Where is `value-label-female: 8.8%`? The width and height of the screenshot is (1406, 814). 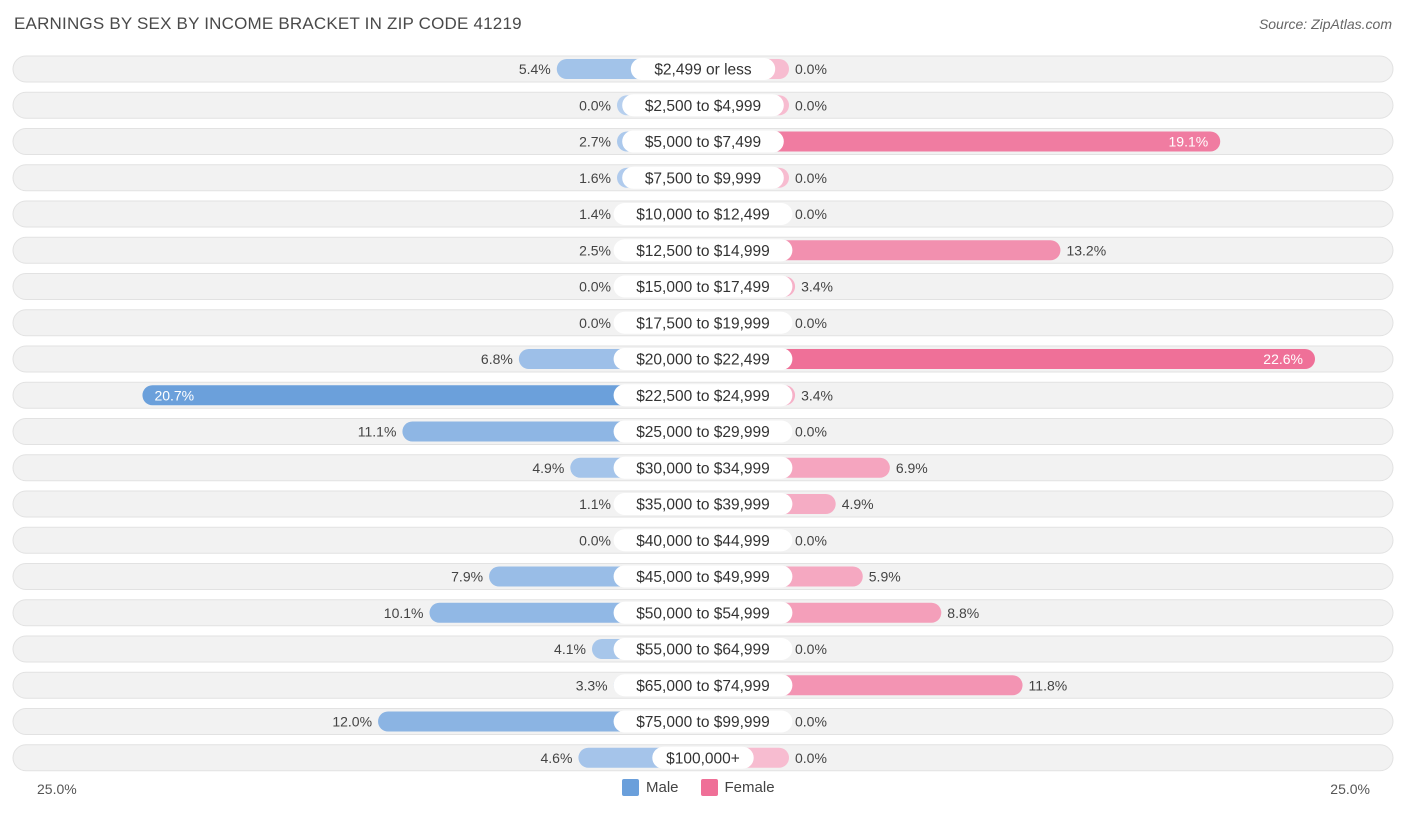 value-label-female: 8.8% is located at coordinates (963, 613).